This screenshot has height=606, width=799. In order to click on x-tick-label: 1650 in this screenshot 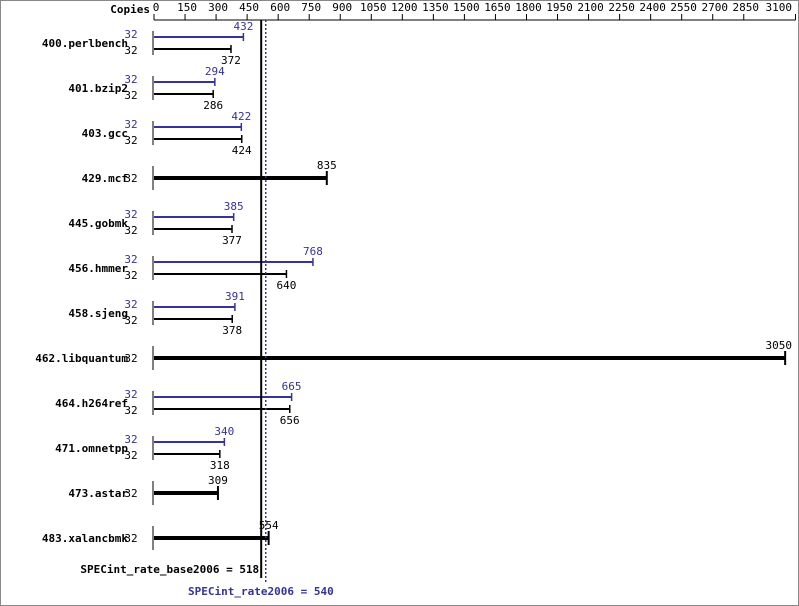, I will do `click(497, 7)`.